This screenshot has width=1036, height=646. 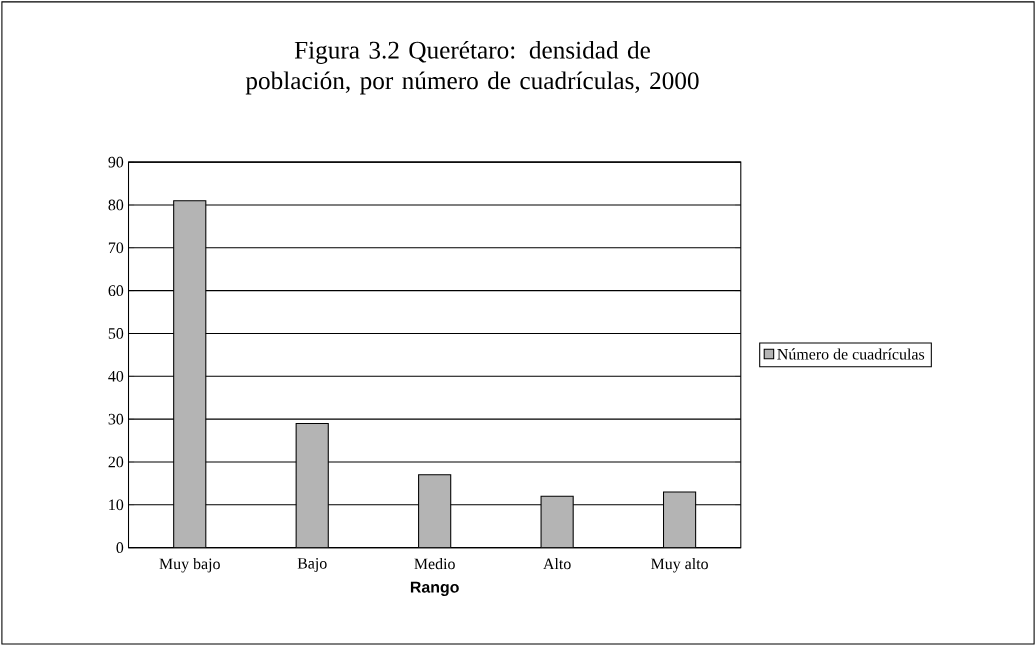 What do you see at coordinates (851, 354) in the screenshot?
I see `legend-label: Número de cuadrículas` at bounding box center [851, 354].